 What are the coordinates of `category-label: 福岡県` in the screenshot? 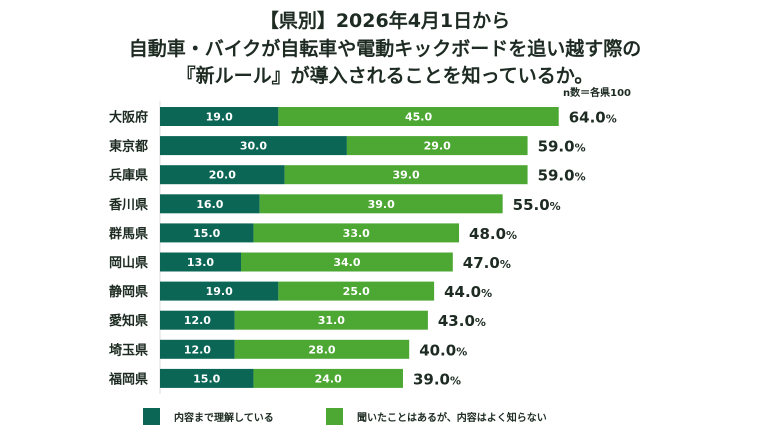 It's located at (128, 379).